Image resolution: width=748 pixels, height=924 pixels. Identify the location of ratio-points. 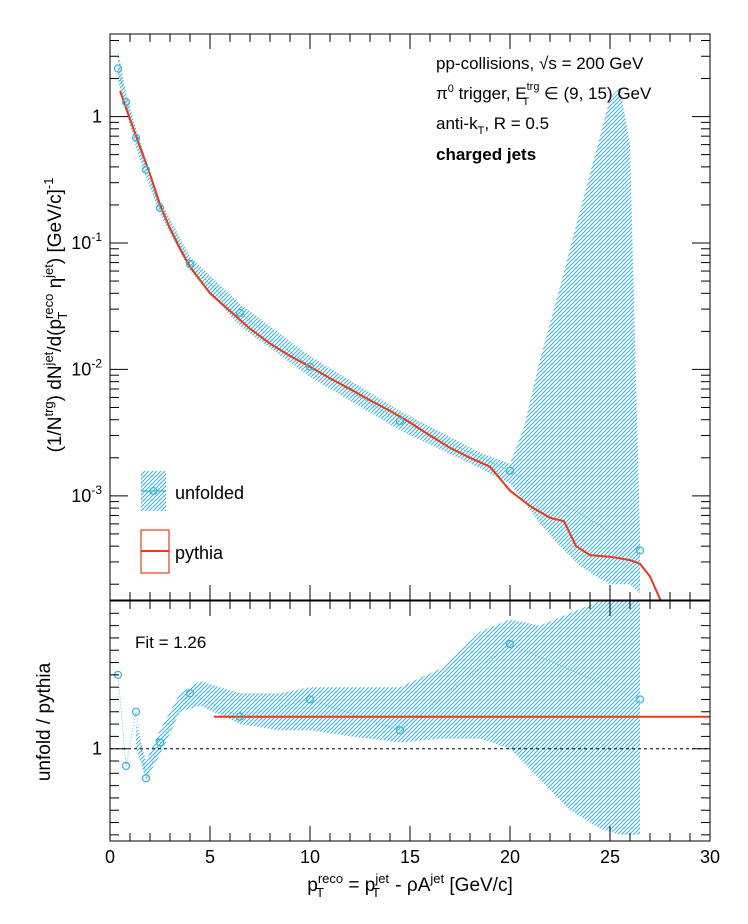
(379, 711).